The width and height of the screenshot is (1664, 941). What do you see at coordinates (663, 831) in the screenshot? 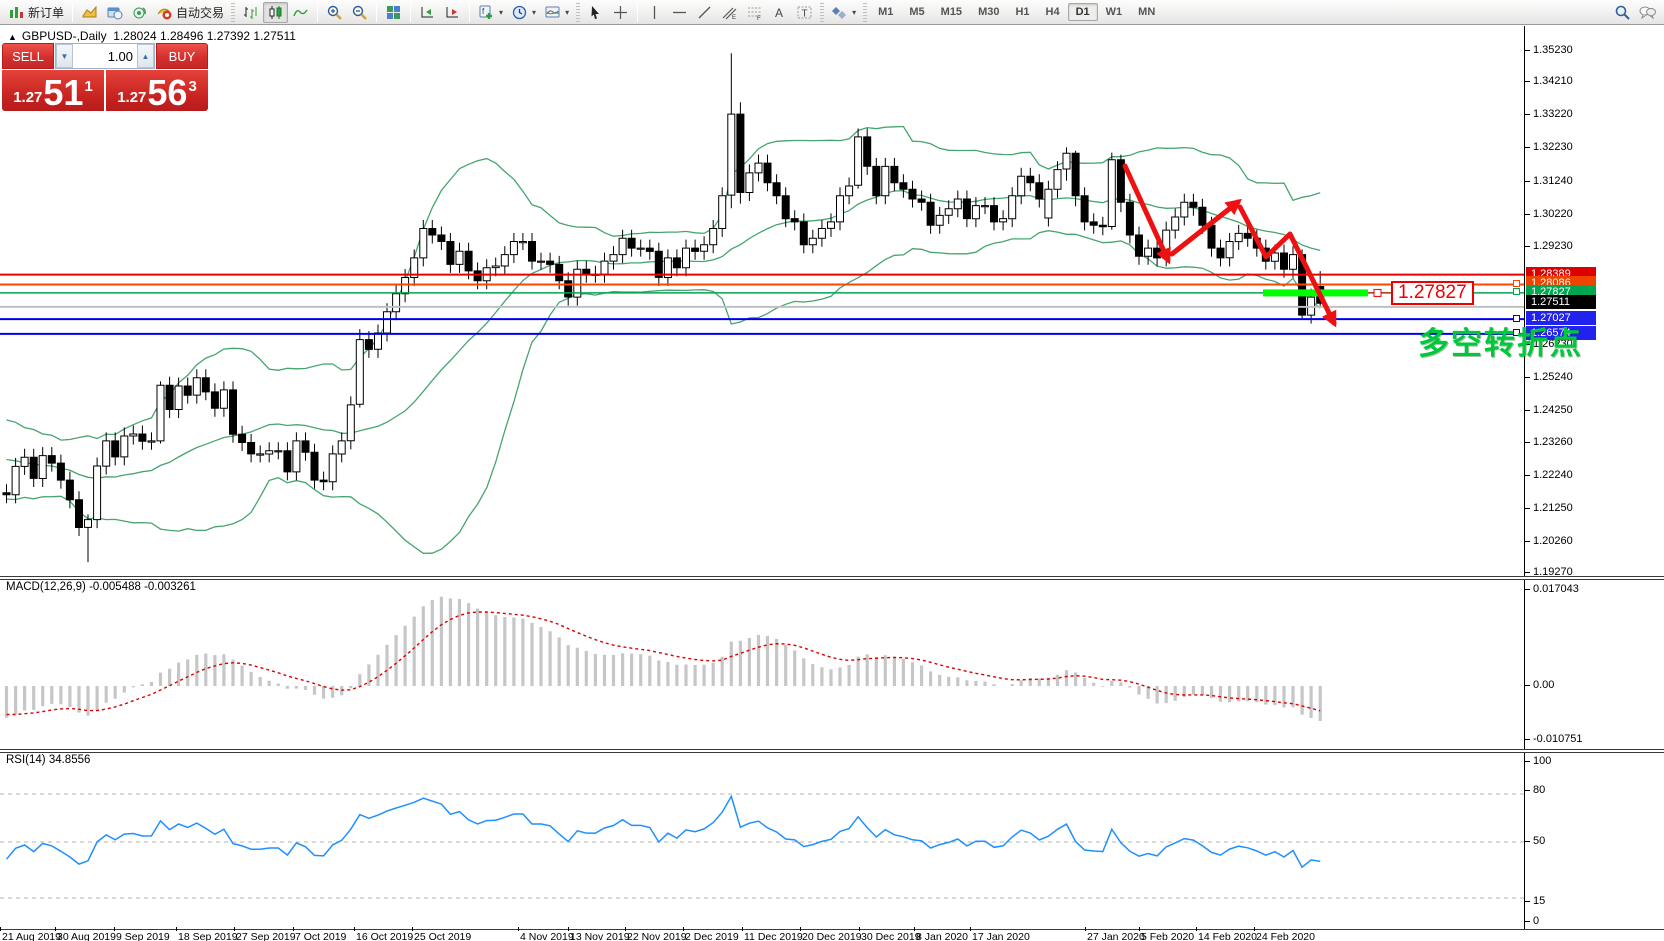
I see `rsi-line` at bounding box center [663, 831].